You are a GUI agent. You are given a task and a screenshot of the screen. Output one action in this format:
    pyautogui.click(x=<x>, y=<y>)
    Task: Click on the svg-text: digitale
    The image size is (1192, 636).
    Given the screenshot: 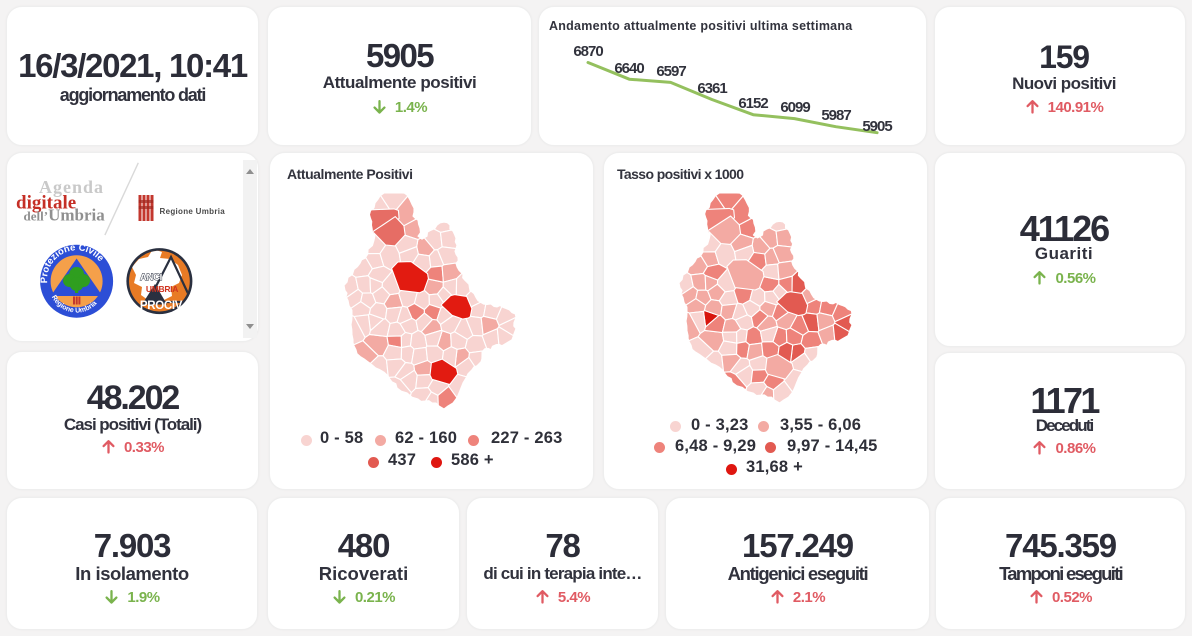 What is the action you would take?
    pyautogui.click(x=46, y=203)
    